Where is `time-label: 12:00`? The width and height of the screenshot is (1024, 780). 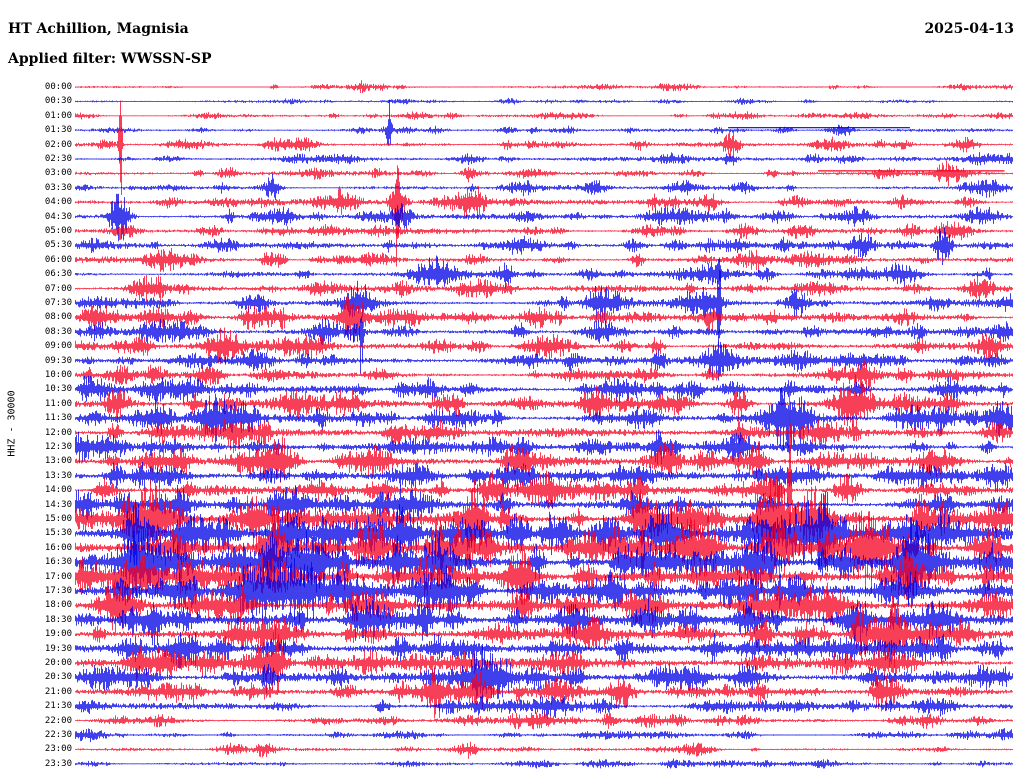 time-label: 12:00 is located at coordinates (58, 432).